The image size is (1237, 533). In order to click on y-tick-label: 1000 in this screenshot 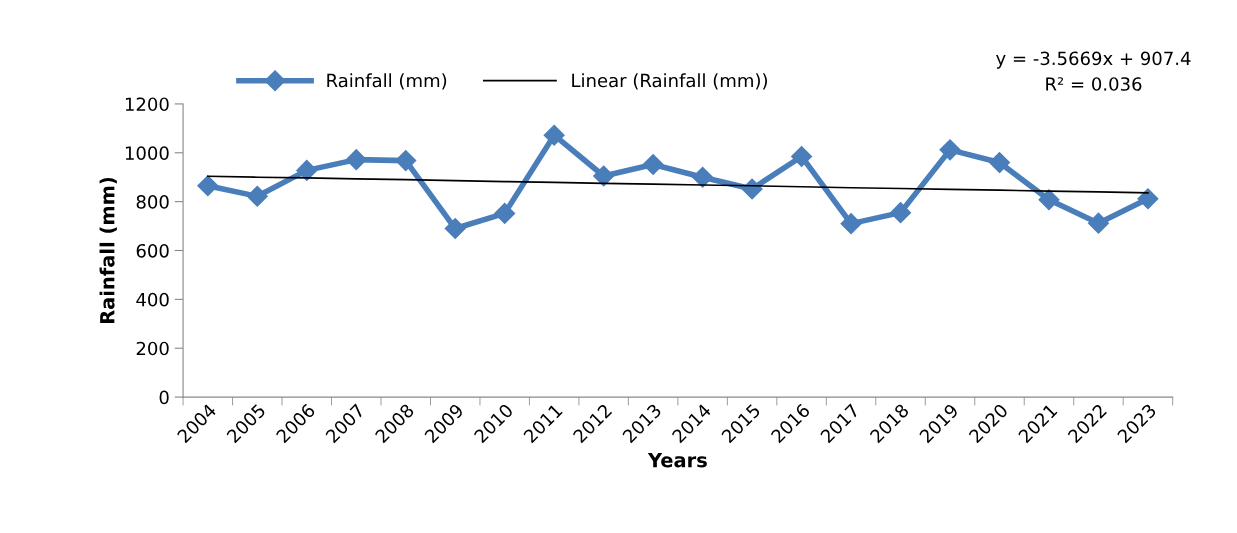, I will do `click(147, 153)`.